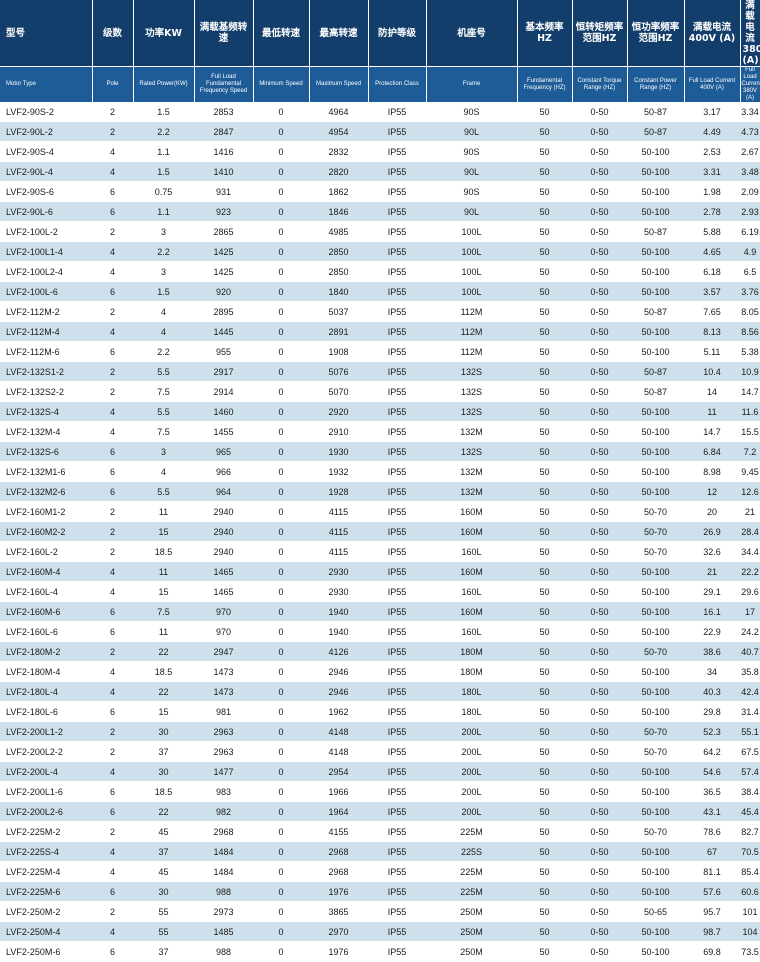 This screenshot has height=962, width=760. I want to click on cell-current-400v: 10.4, so click(712, 371).